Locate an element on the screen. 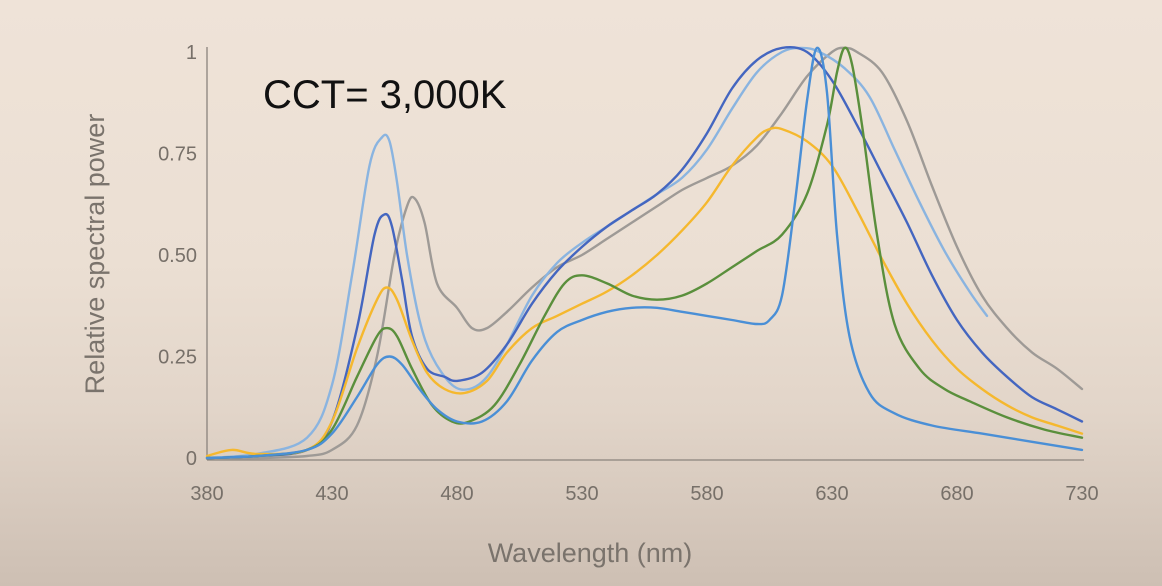 The height and width of the screenshot is (586, 1162). x-tick-labels: 380 430 480 530 580 630 680 730 is located at coordinates (644, 494).